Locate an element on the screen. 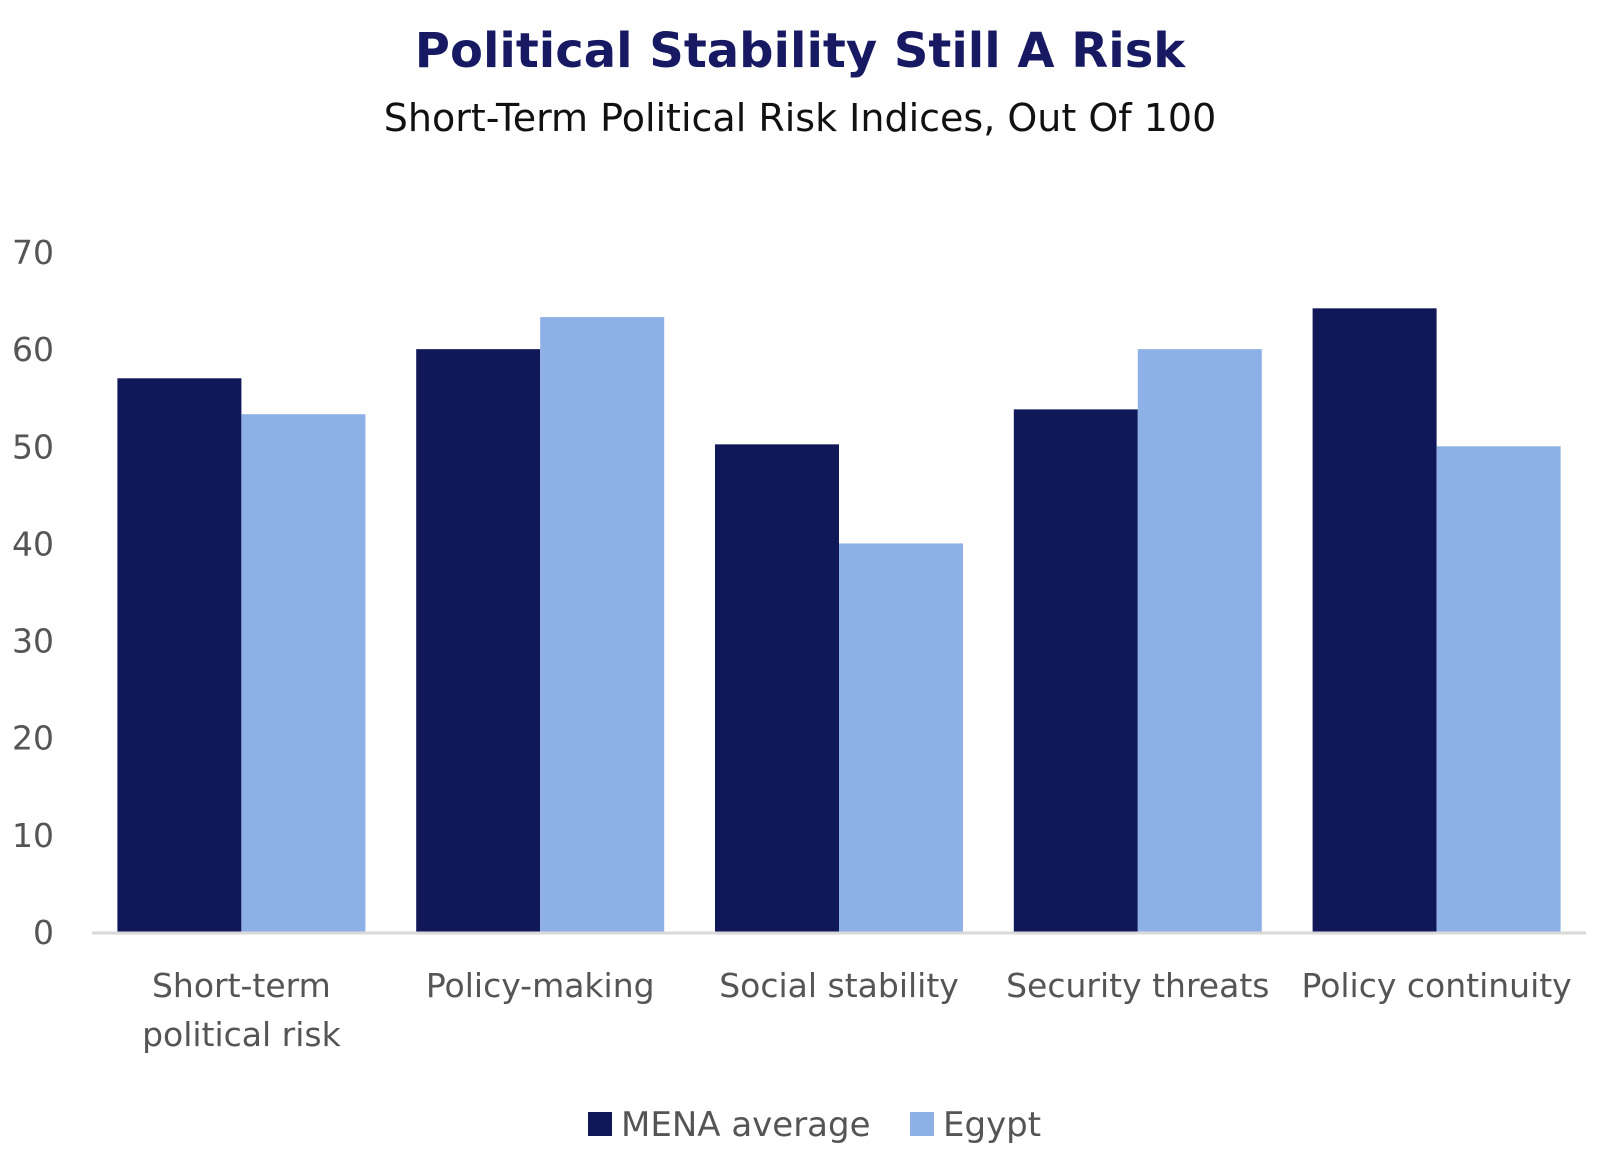 The width and height of the screenshot is (1600, 1157). y-tick-label: 60 is located at coordinates (33, 349).